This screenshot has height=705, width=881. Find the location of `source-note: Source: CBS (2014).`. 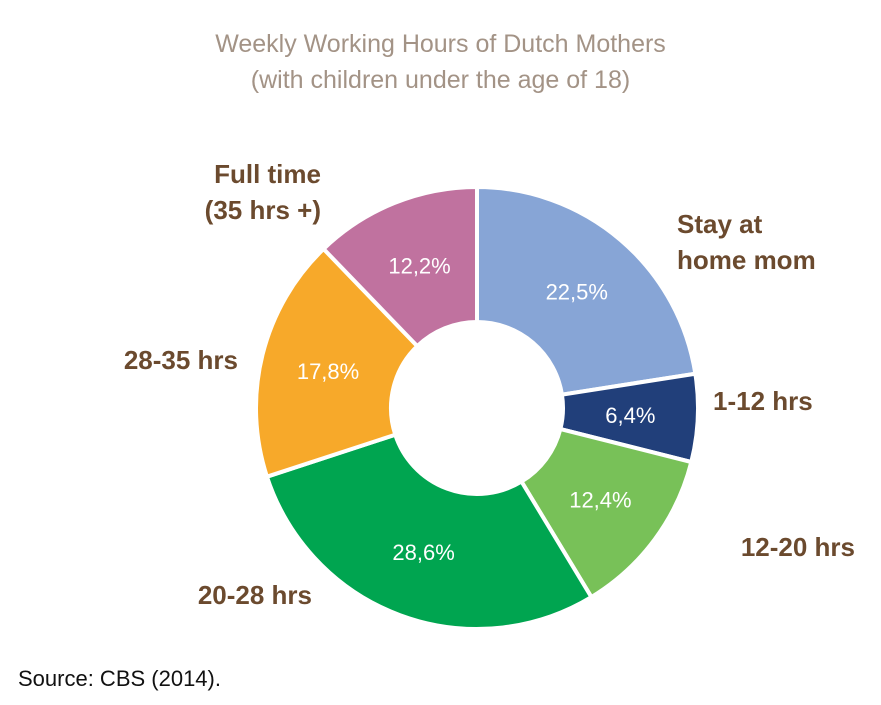

source-note: Source: CBS (2014). is located at coordinates (119, 678).